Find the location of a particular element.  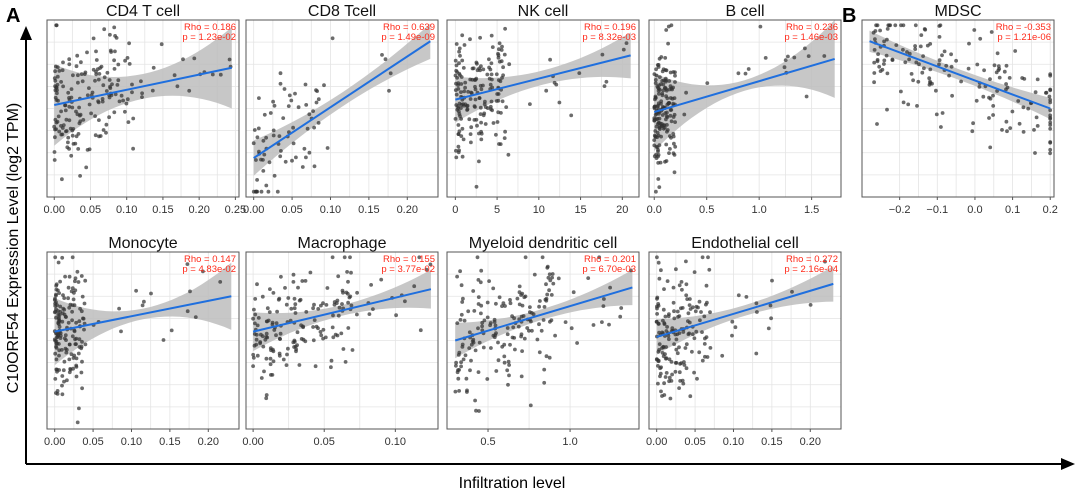

x-axis-arrow is located at coordinates (1068, 464).